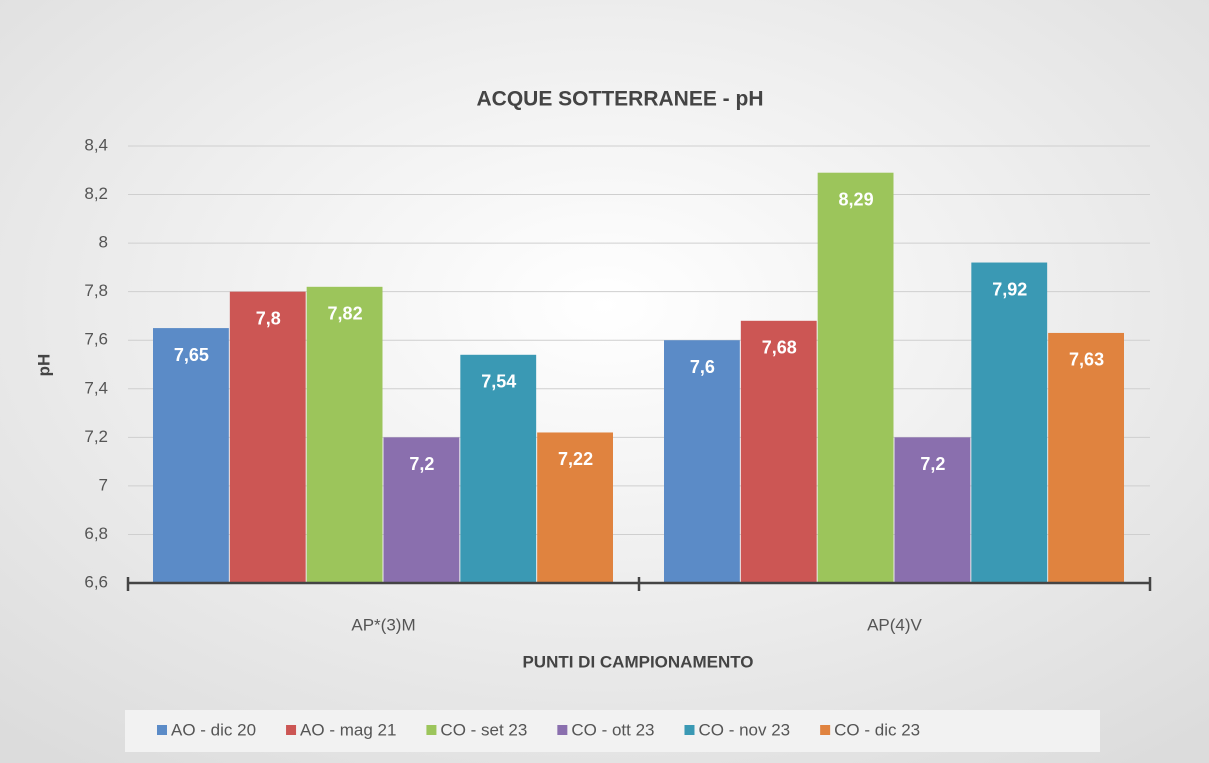 This screenshot has height=763, width=1209. What do you see at coordinates (619, 99) in the screenshot?
I see `chart-title: ACQUE SOTTERRANEE - pH` at bounding box center [619, 99].